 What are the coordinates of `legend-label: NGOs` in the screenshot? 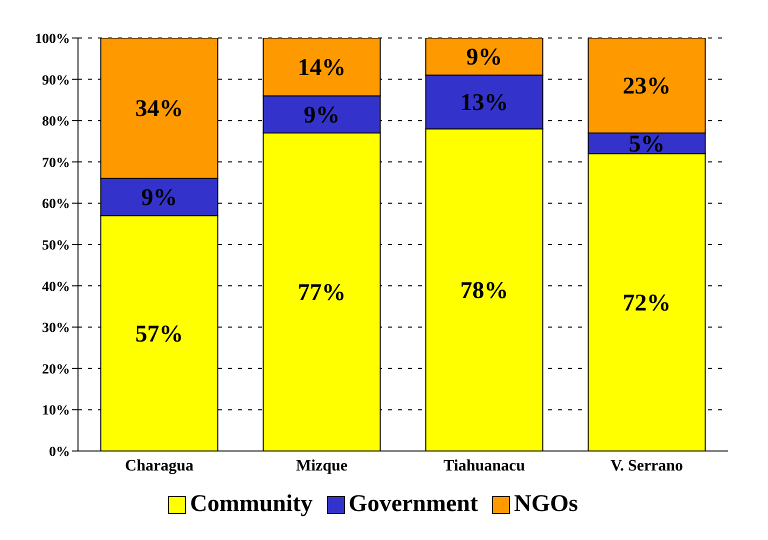 It's located at (546, 504).